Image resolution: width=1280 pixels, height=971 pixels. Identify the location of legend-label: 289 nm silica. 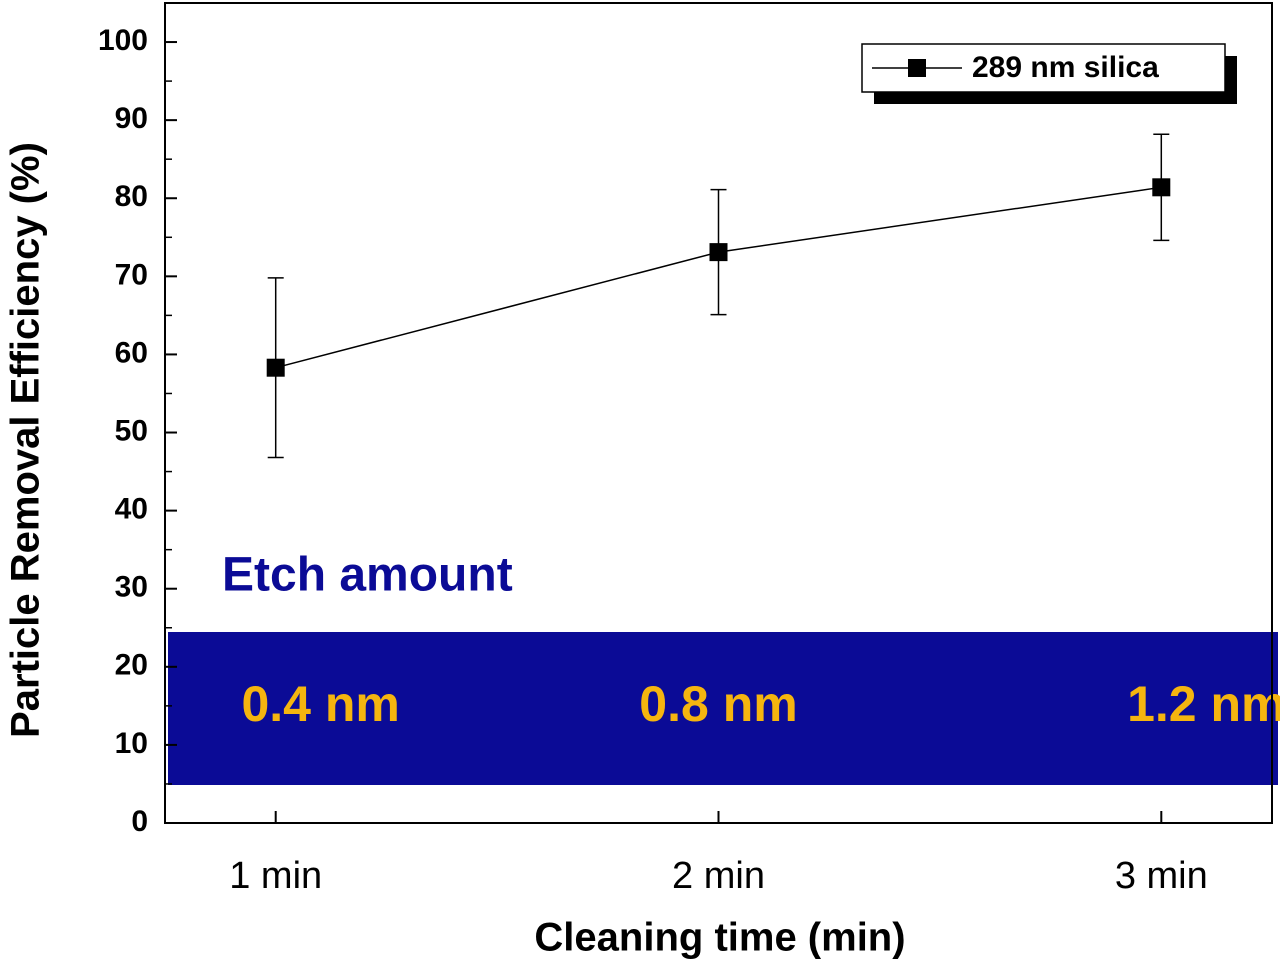
(1065, 67).